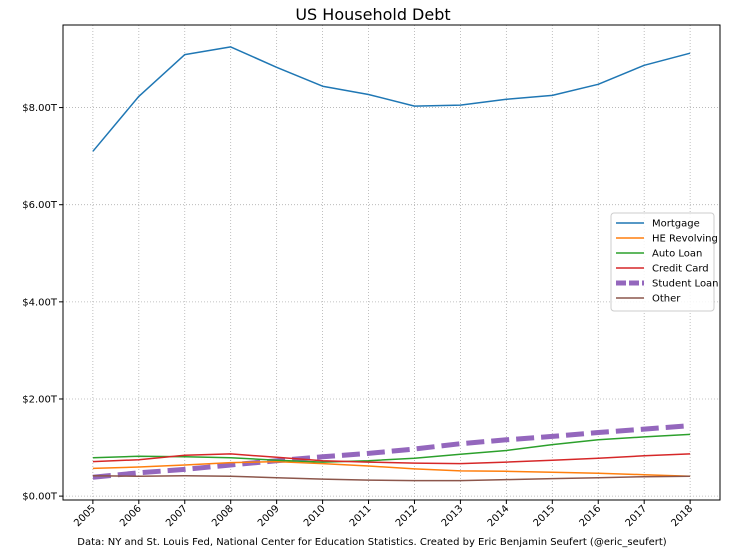 This screenshot has height=552, width=729. I want to click on x-tick-label: 2007, so click(177, 516).